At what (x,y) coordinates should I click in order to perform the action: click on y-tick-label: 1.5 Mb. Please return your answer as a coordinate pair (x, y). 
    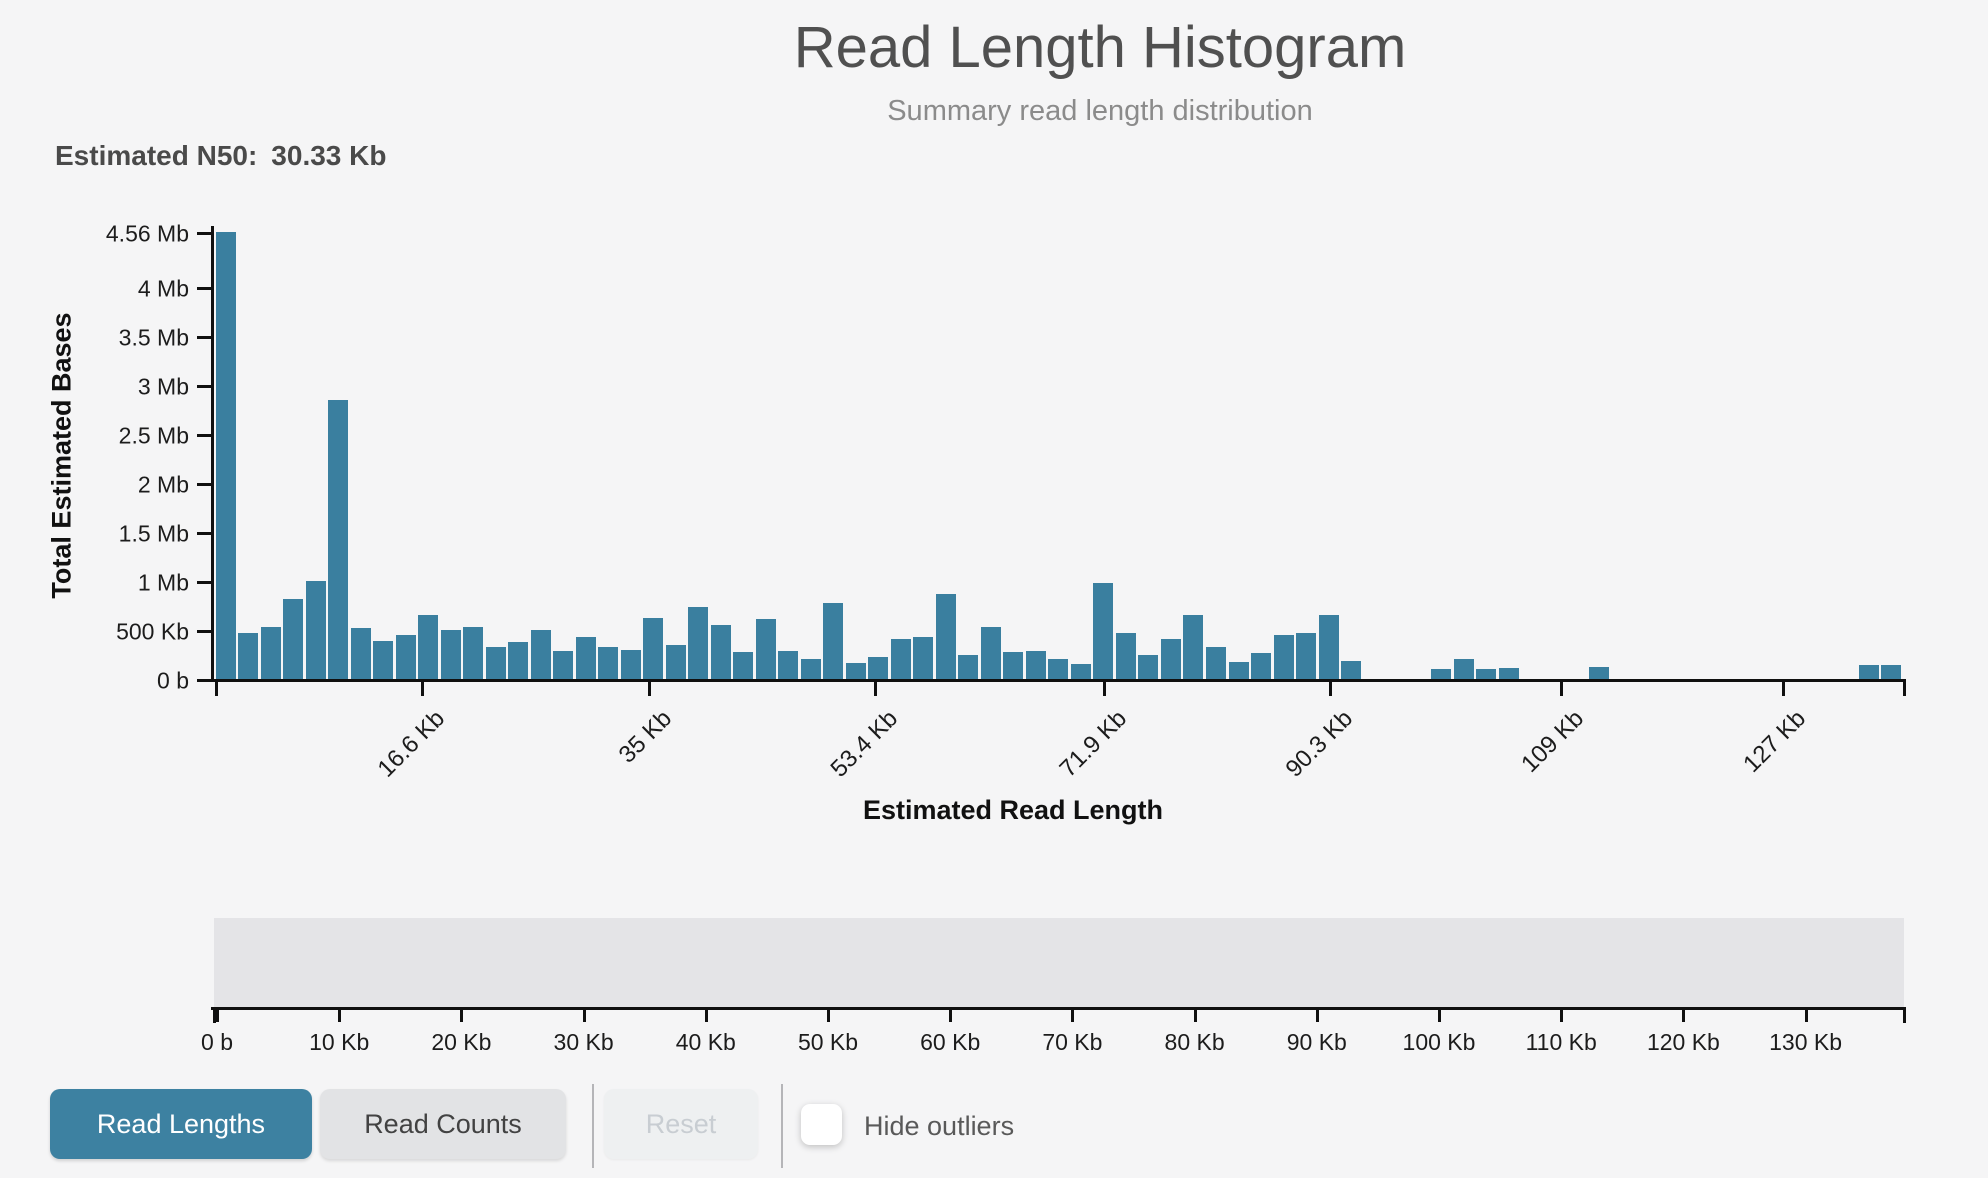
    Looking at the image, I should click on (153, 533).